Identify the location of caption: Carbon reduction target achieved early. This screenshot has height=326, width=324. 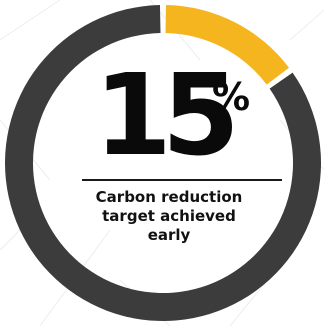
(169, 216).